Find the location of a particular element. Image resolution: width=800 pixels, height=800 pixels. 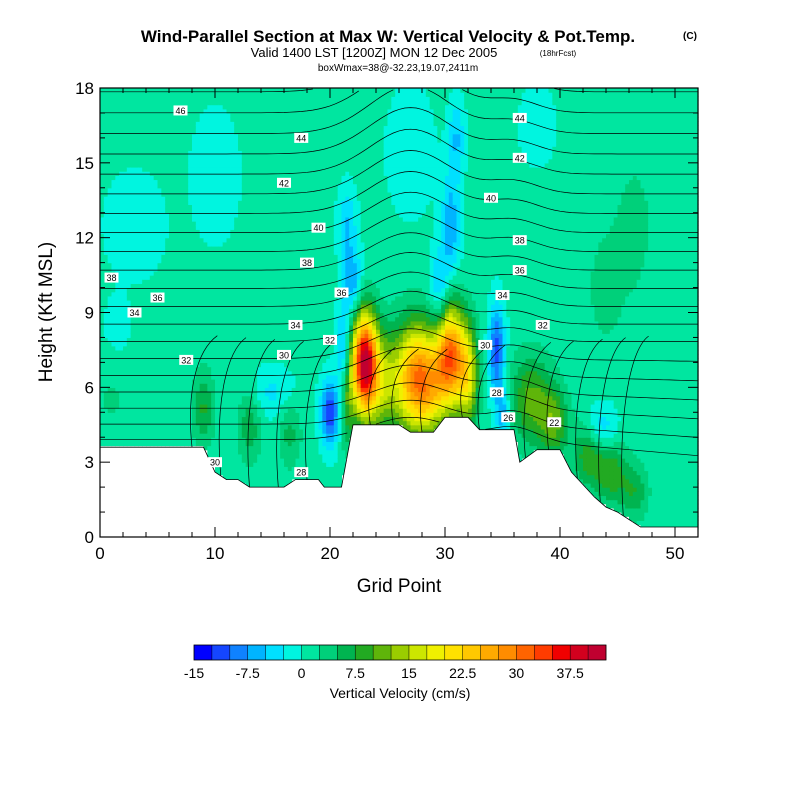

colorbar-label: Vertical Velocity (cm/s) is located at coordinates (400, 693).